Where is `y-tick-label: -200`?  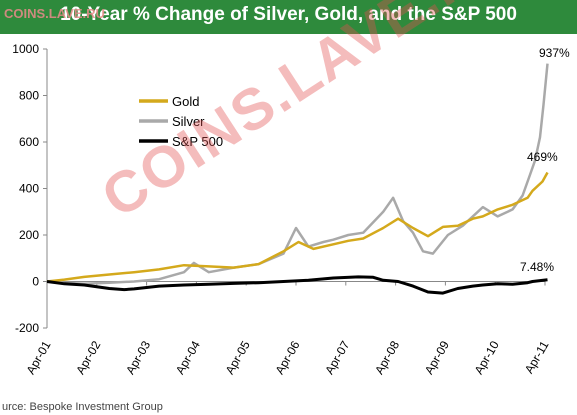
y-tick-label: -200 is located at coordinates (27, 328).